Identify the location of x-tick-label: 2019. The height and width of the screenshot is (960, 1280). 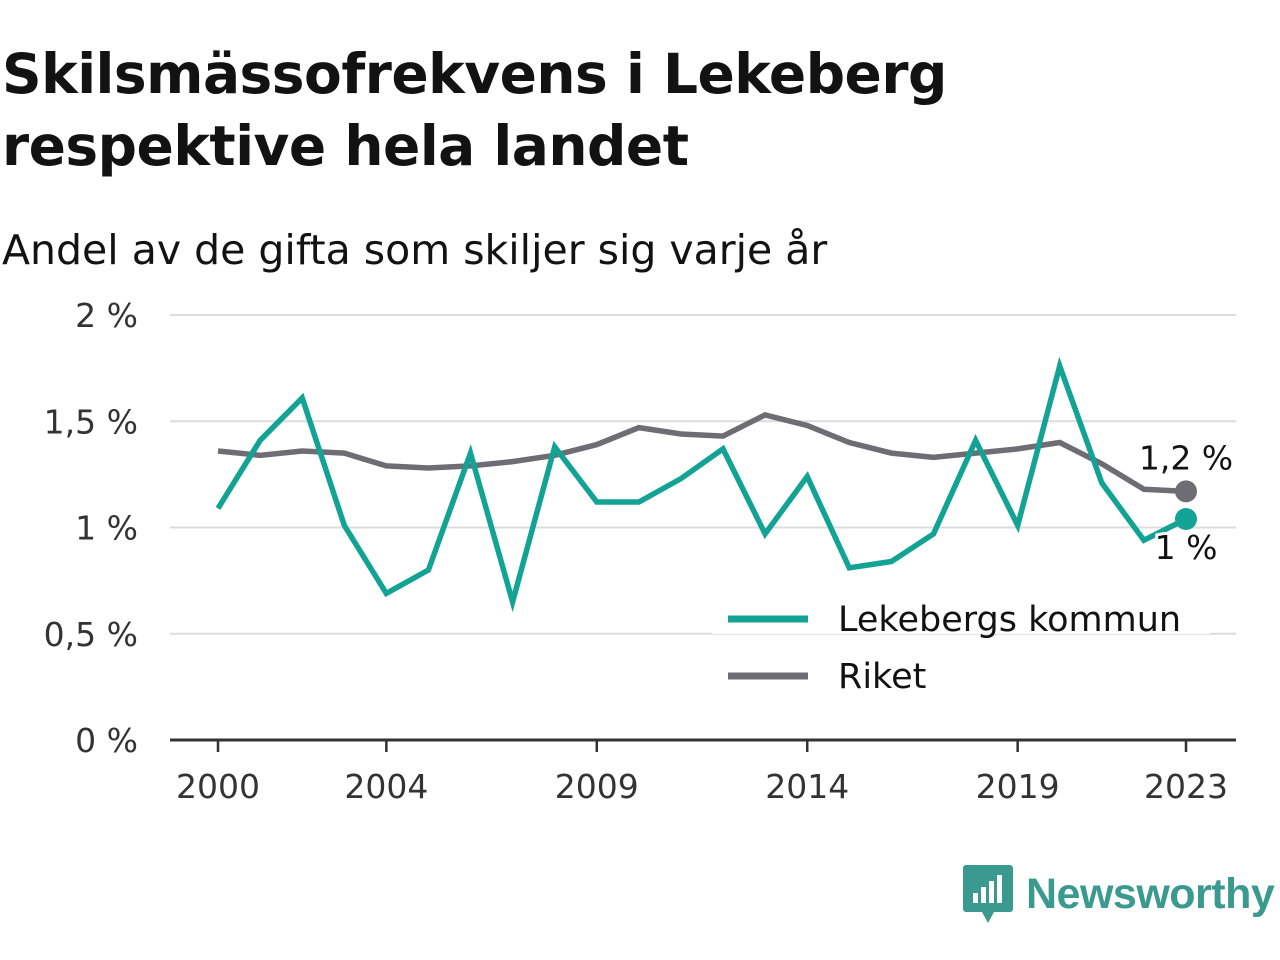
(1018, 786).